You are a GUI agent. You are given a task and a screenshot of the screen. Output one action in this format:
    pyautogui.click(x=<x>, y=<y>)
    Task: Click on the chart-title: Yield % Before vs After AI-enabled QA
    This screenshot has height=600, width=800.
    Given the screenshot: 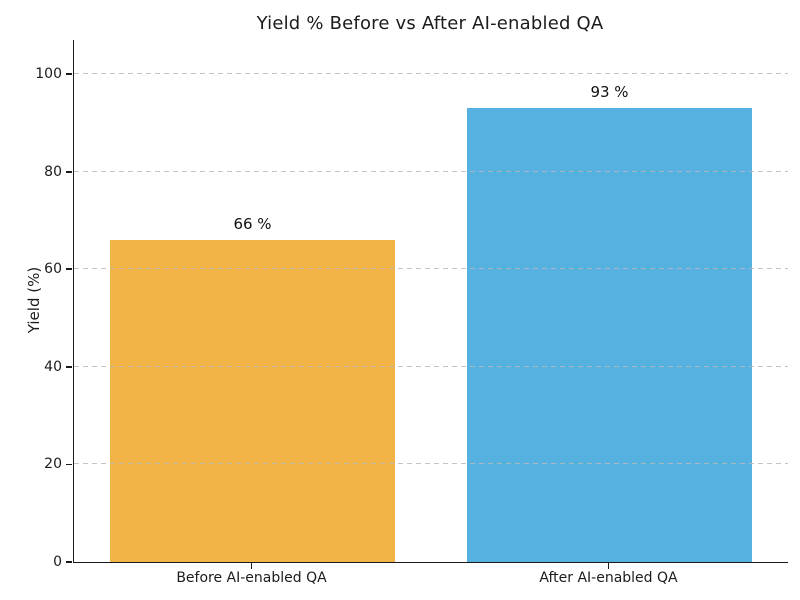 What is the action you would take?
    pyautogui.click(x=430, y=23)
    